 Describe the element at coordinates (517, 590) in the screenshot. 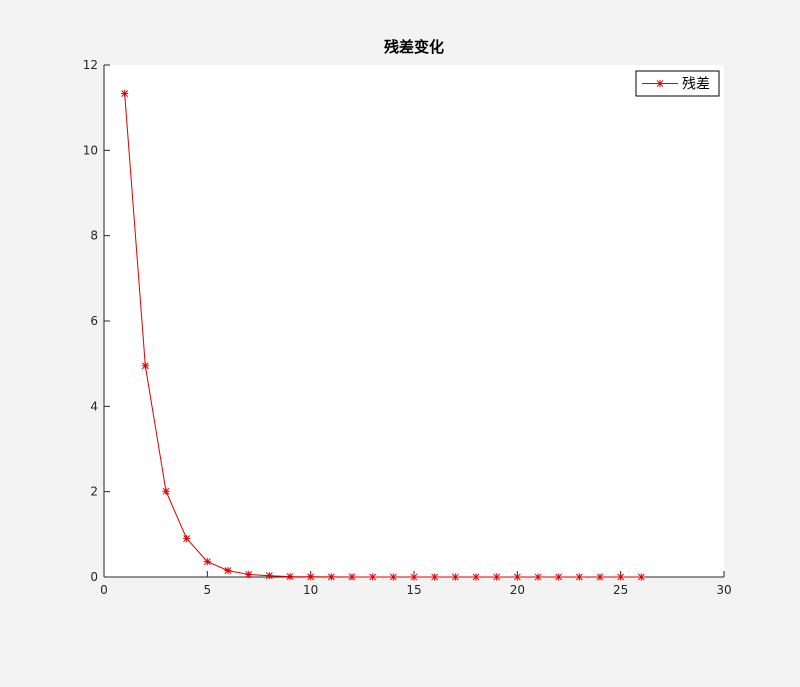

I see `x-tick-label: 20` at that location.